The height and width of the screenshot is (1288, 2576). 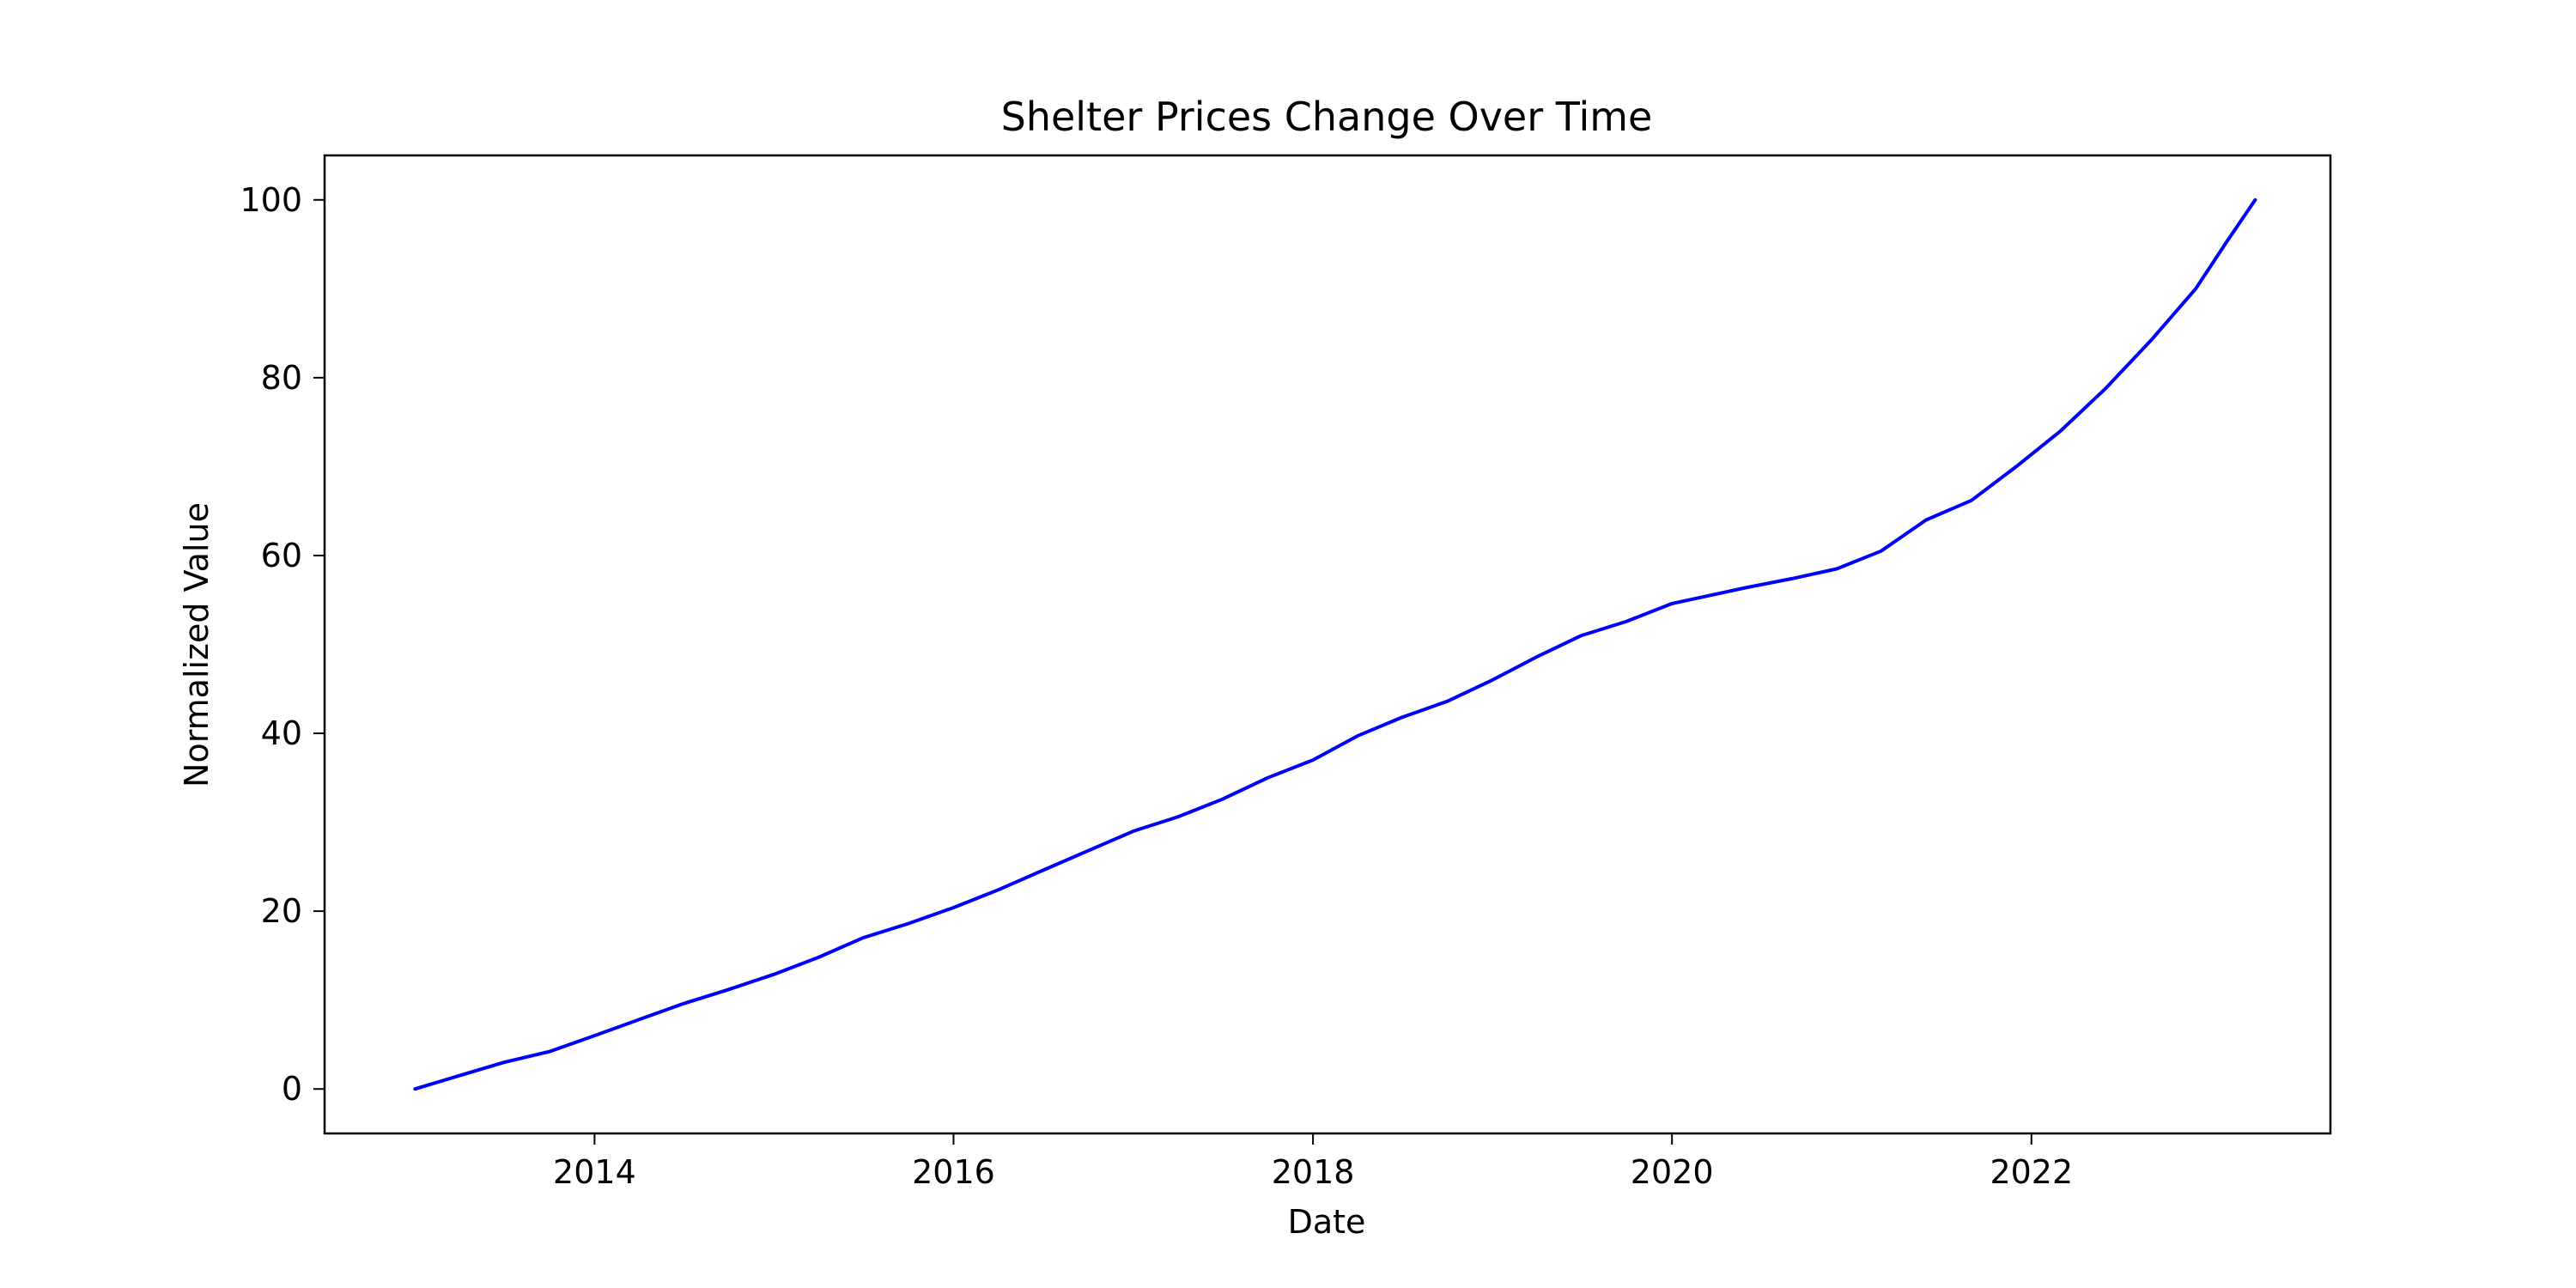 I want to click on chart-title: Shelter Prices Change Over Time, so click(x=1327, y=117).